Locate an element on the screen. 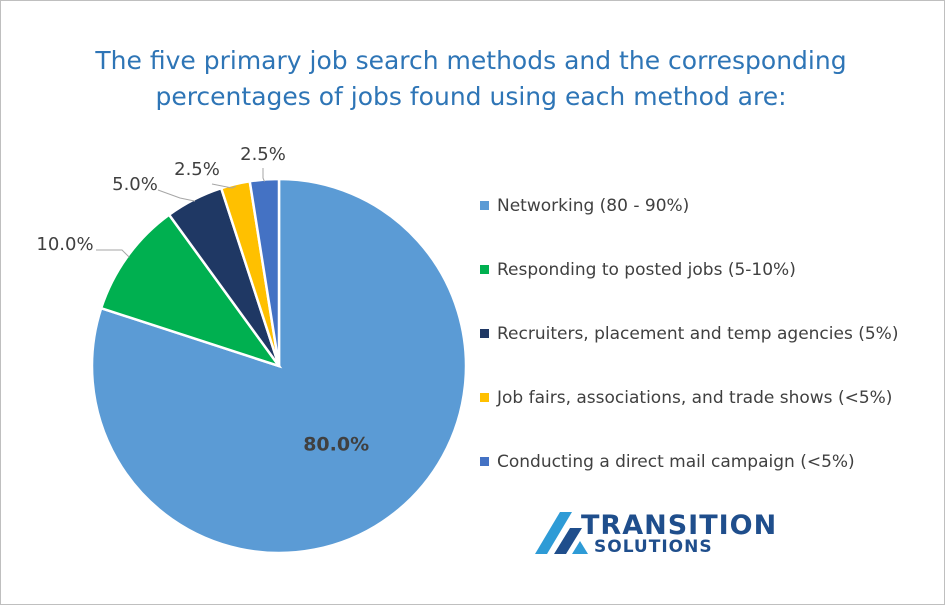  legend-item-direct-mail: Conducting a direct mail campaign (<5%) is located at coordinates (667, 462).